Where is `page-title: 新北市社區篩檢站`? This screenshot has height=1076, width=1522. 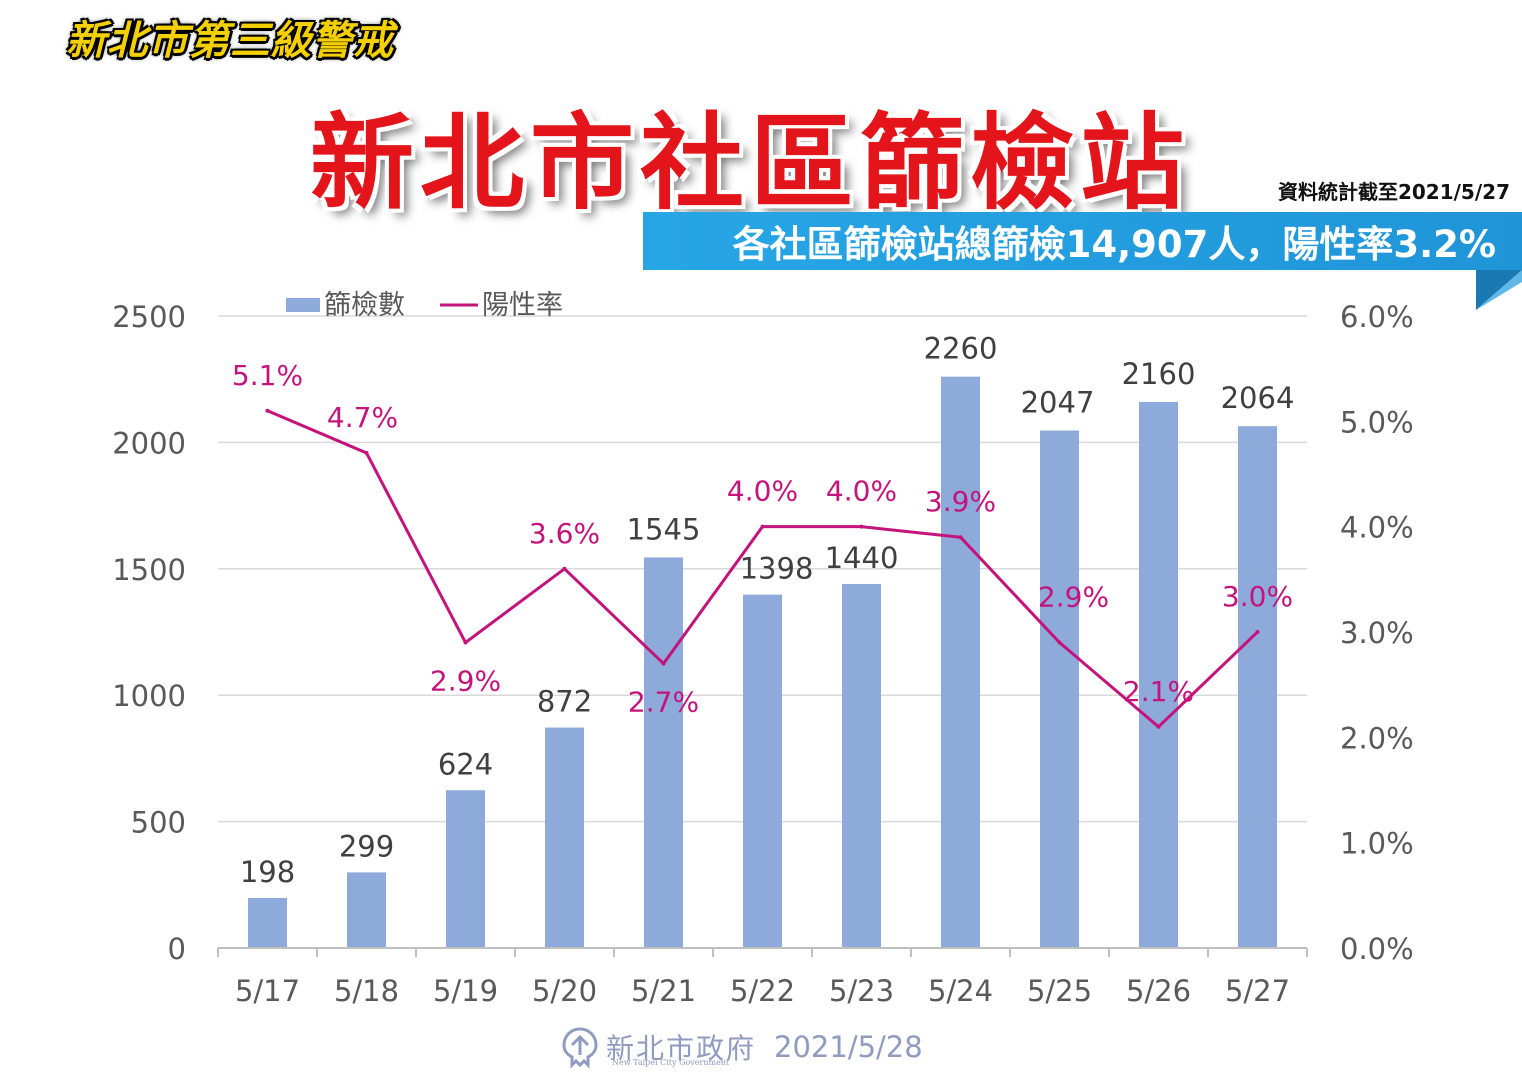
page-title: 新北市社區篩檢站 is located at coordinates (750, 163).